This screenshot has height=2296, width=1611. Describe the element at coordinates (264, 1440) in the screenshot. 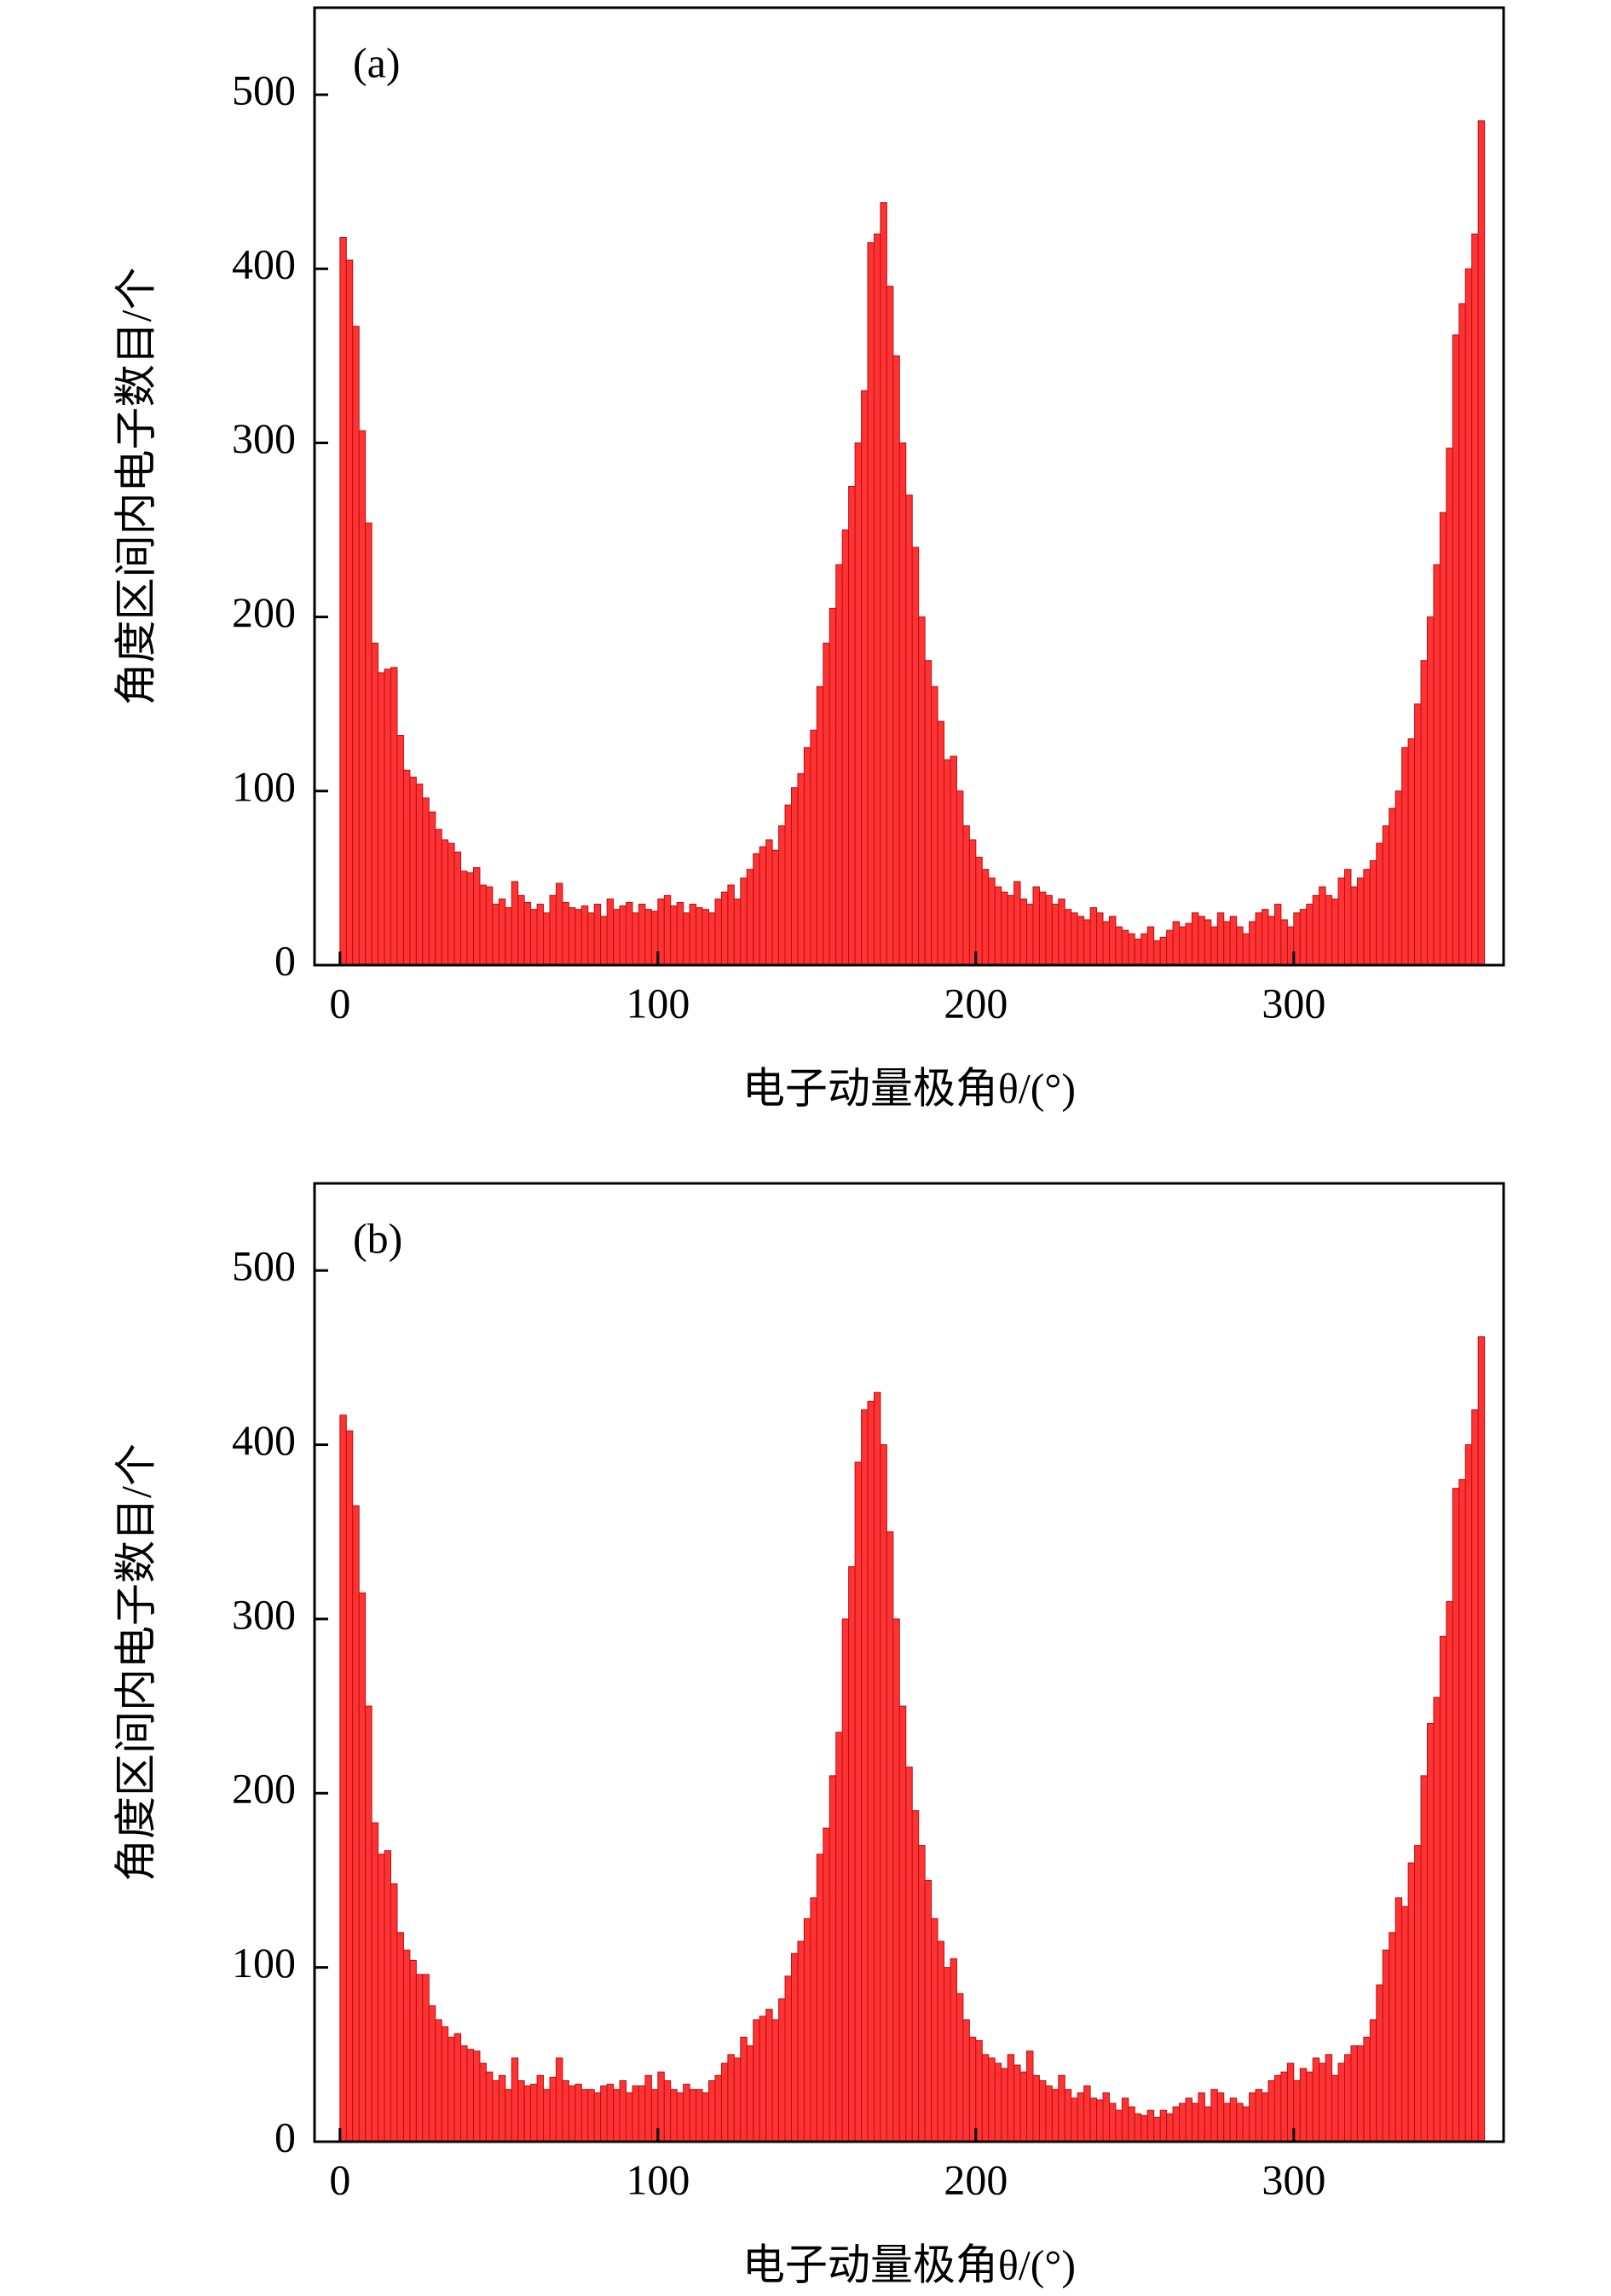

I see `y-tick-label: 400` at that location.